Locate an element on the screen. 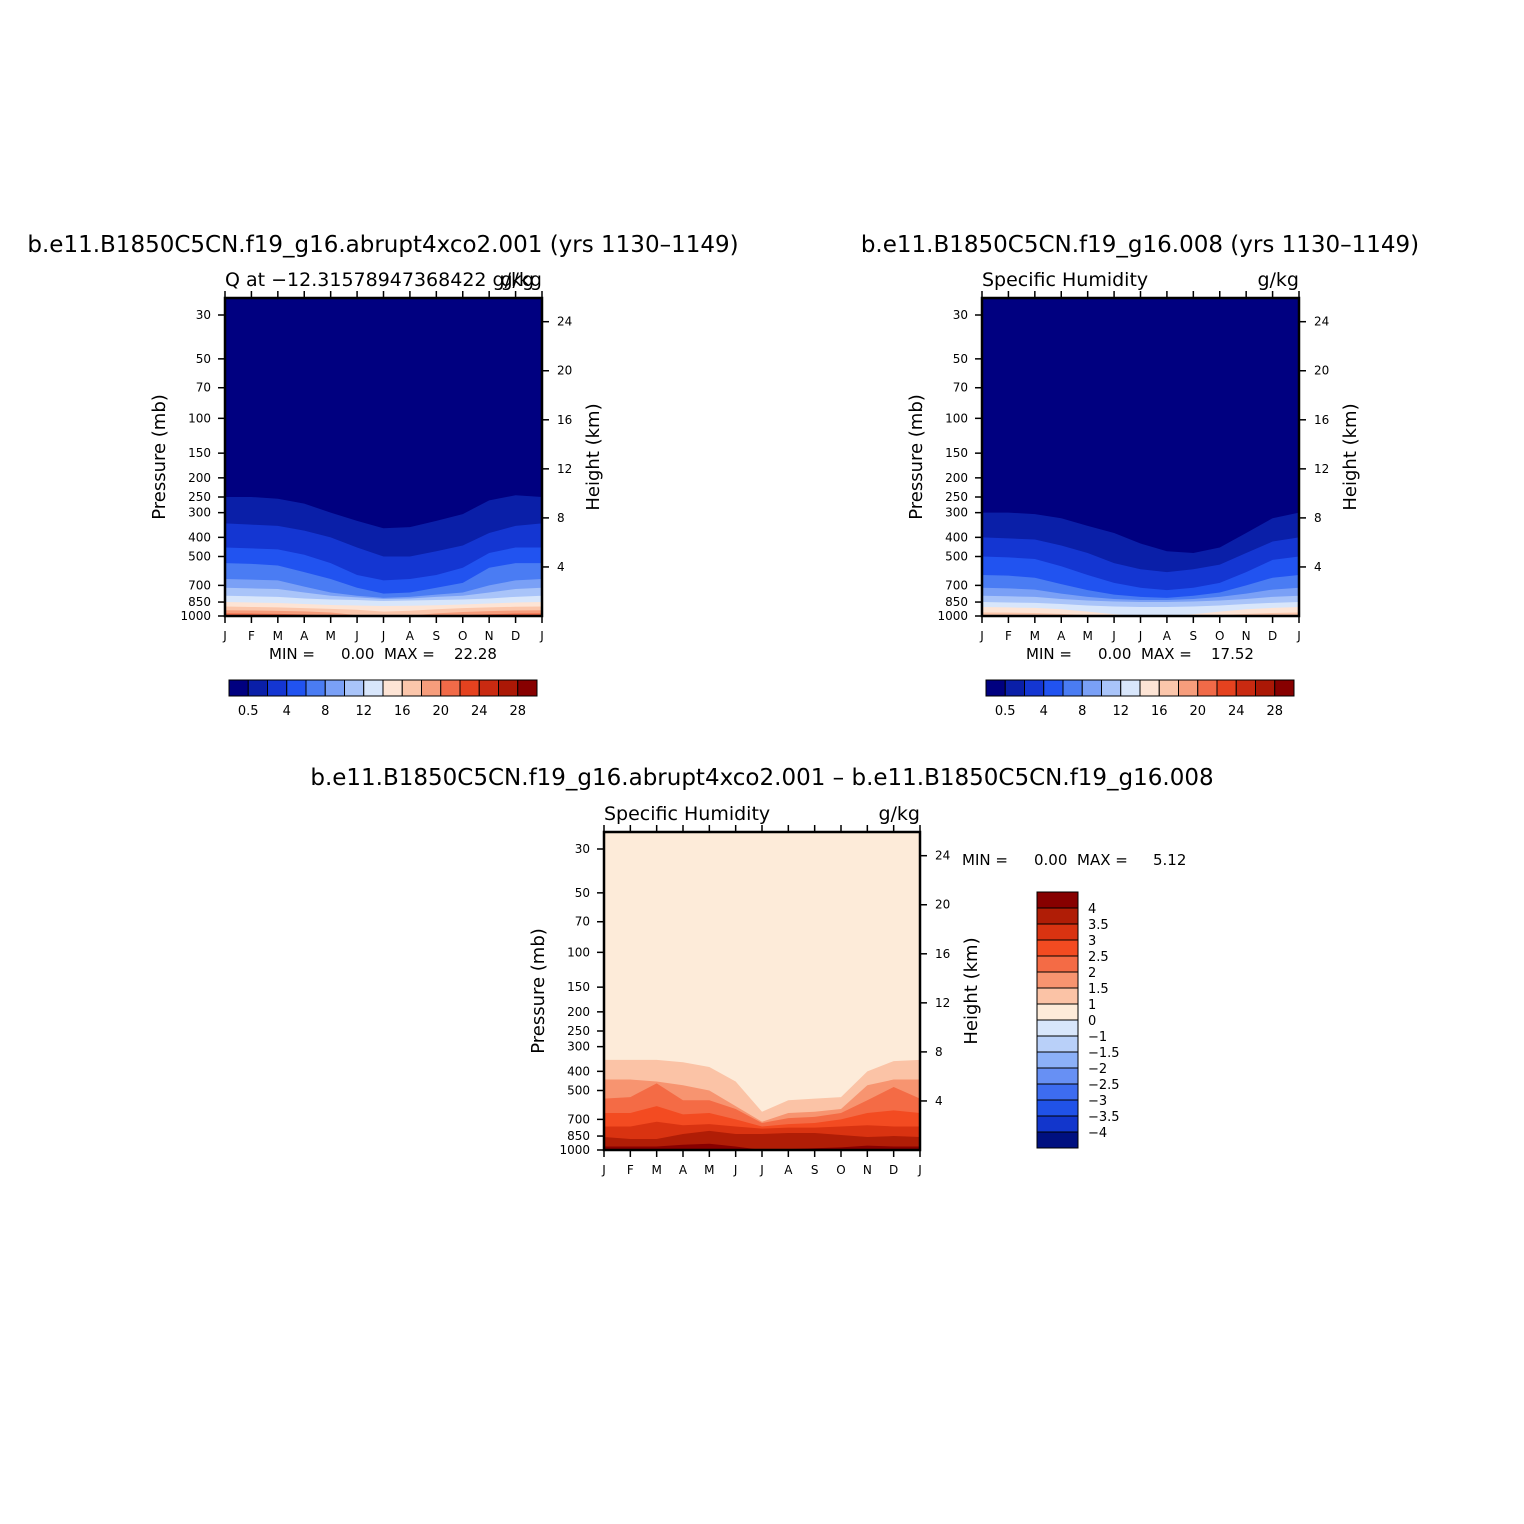 The image size is (1524, 1524). panel-left-string: Specific Humidity is located at coordinates (687, 814).